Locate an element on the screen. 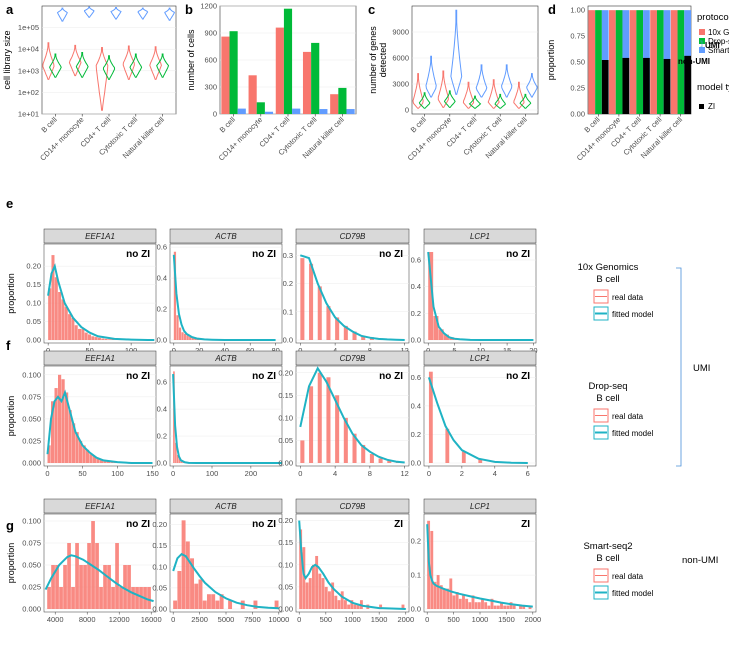 The image size is (729, 664). panel-a-violin is located at coordinates (55, 65).